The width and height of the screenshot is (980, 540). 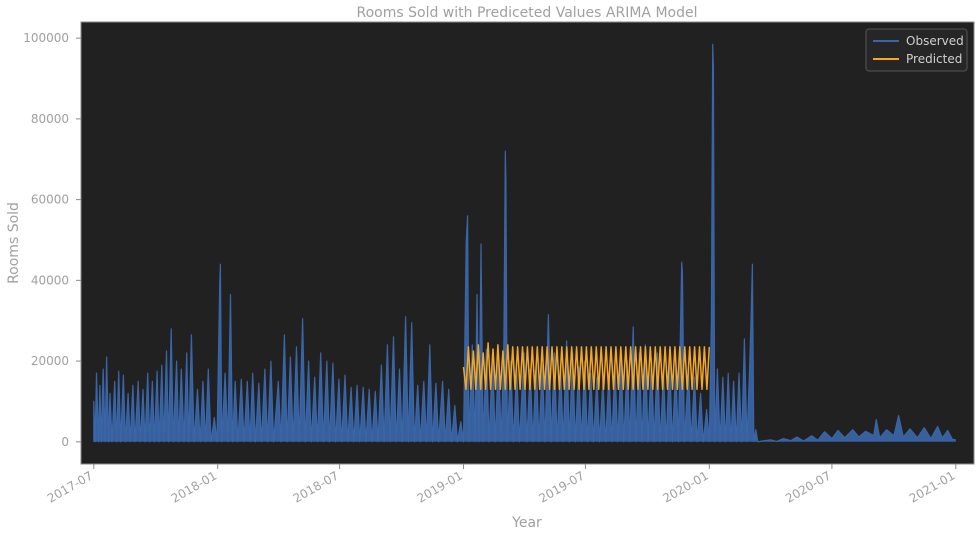 What do you see at coordinates (50, 200) in the screenshot?
I see `y-tick-label: 60000` at bounding box center [50, 200].